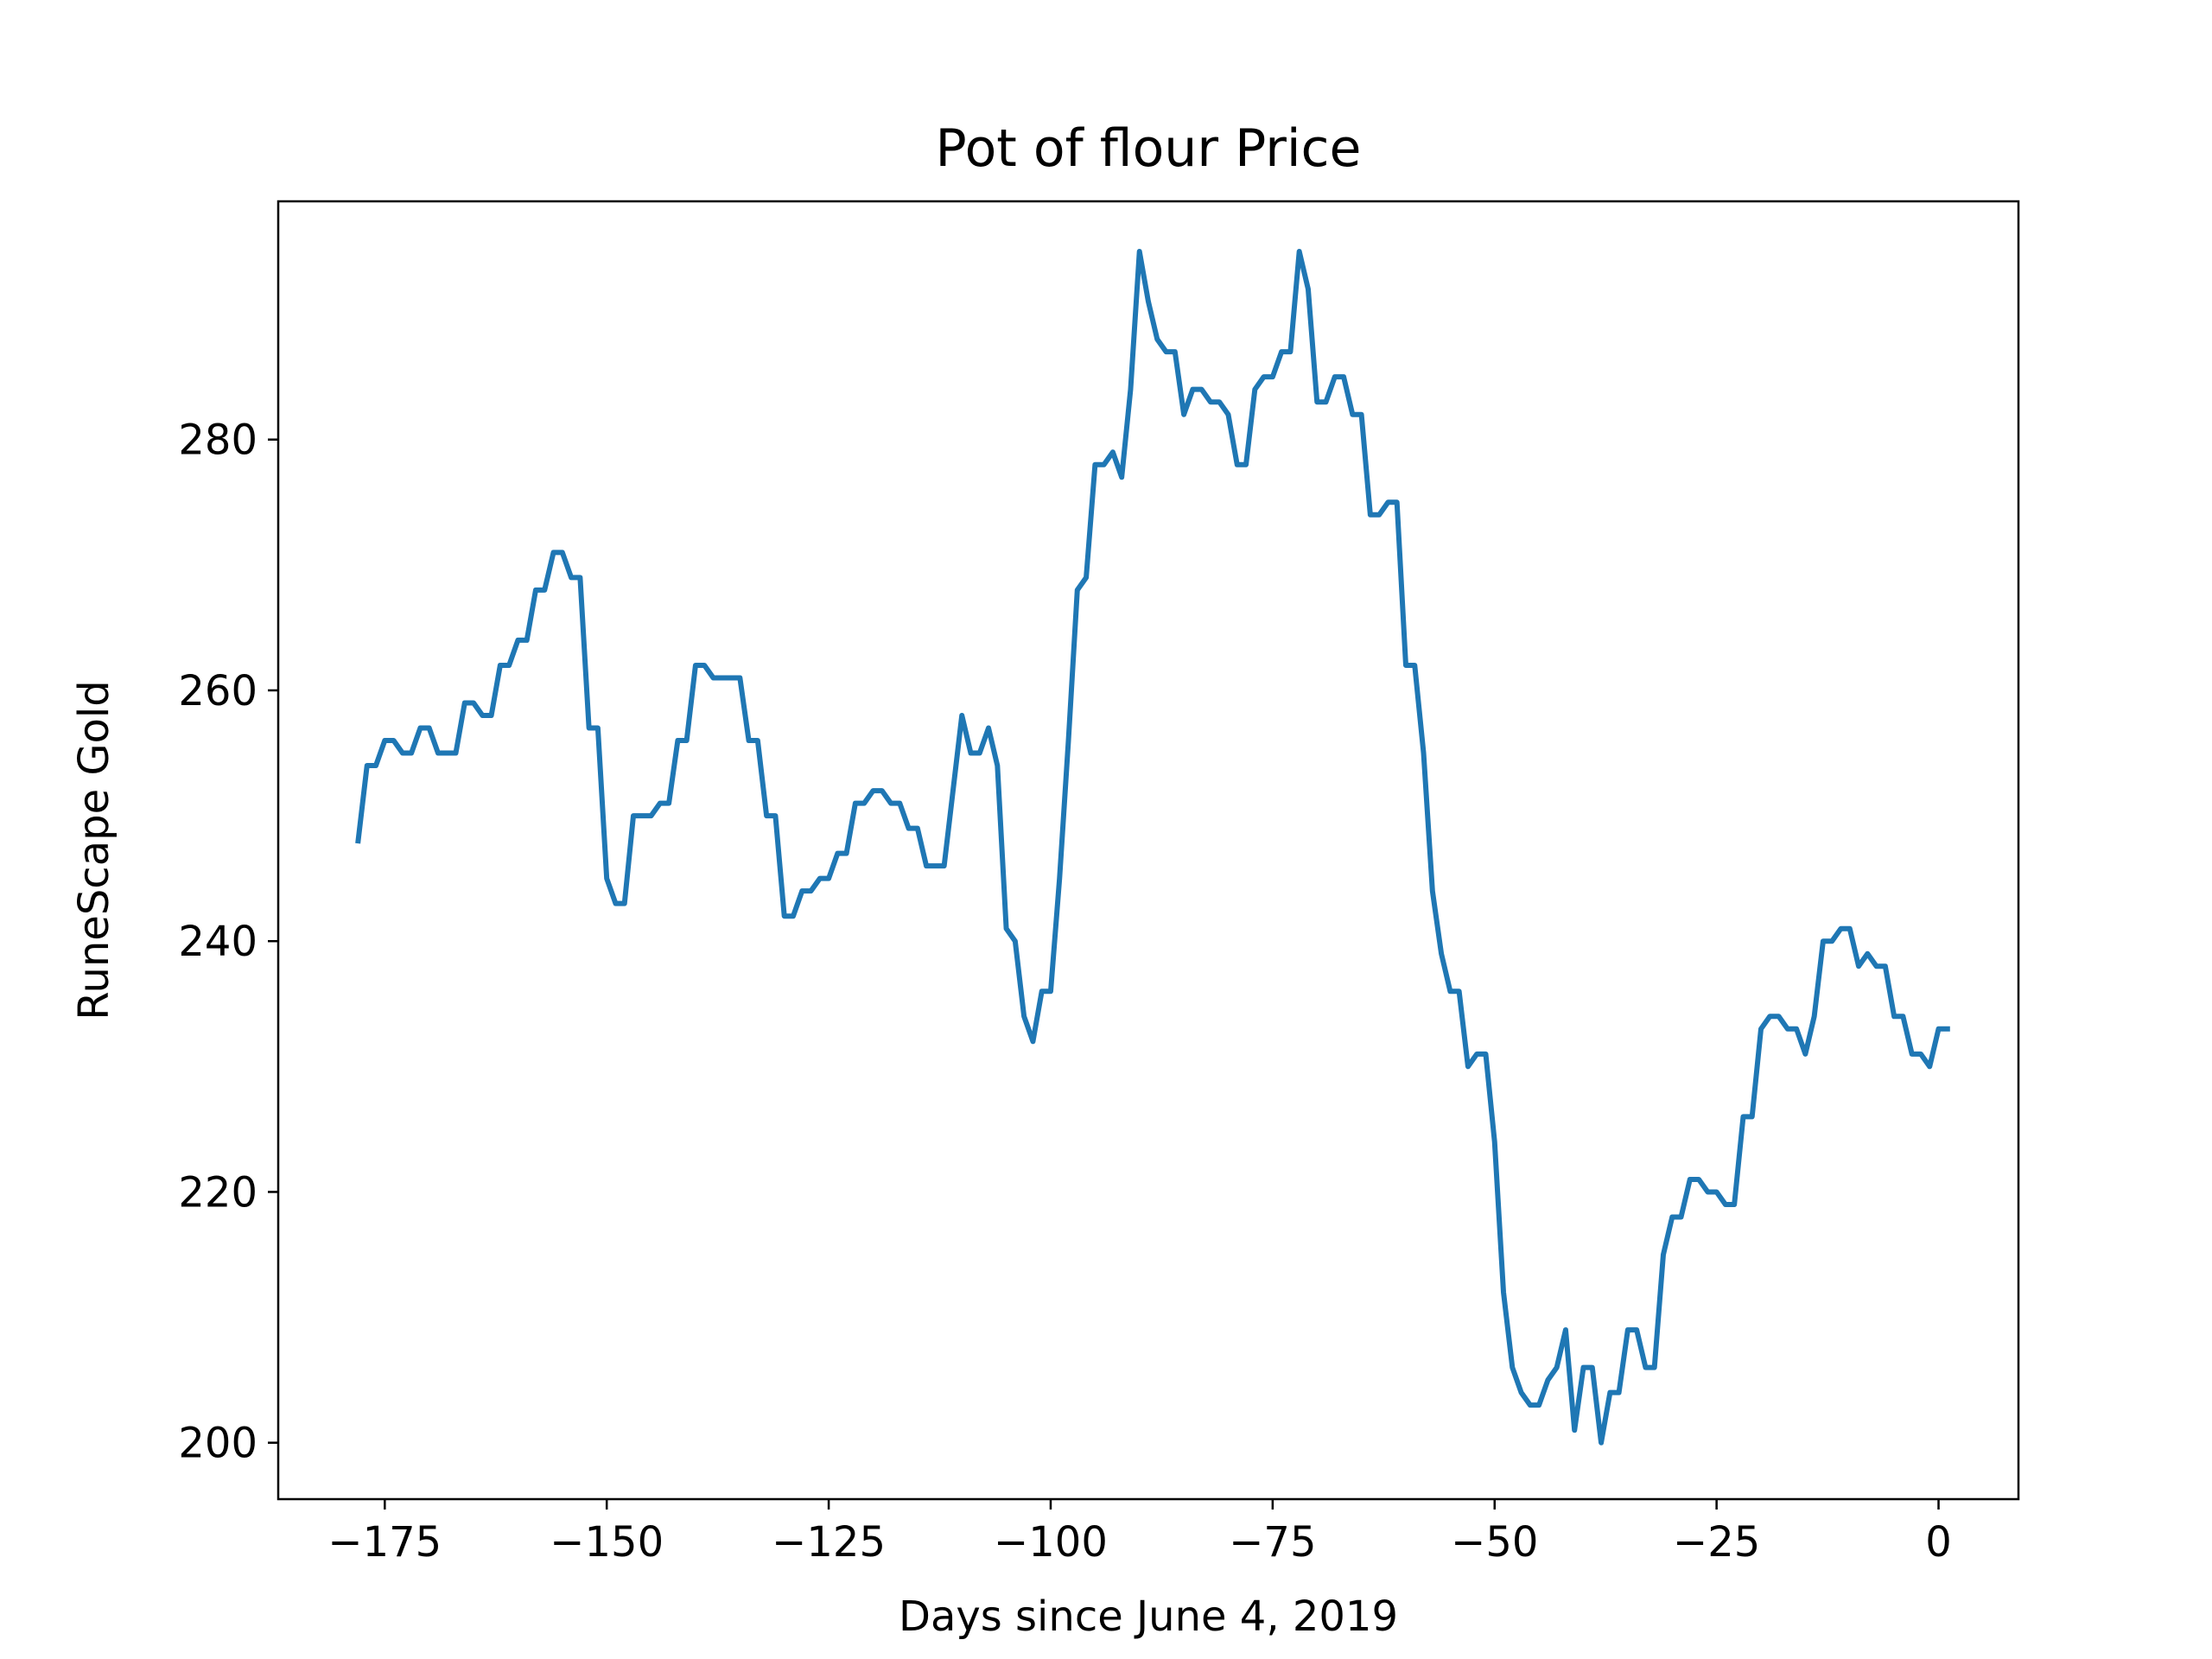  What do you see at coordinates (94, 850) in the screenshot?
I see `y-axis-label: RuneScape Gold` at bounding box center [94, 850].